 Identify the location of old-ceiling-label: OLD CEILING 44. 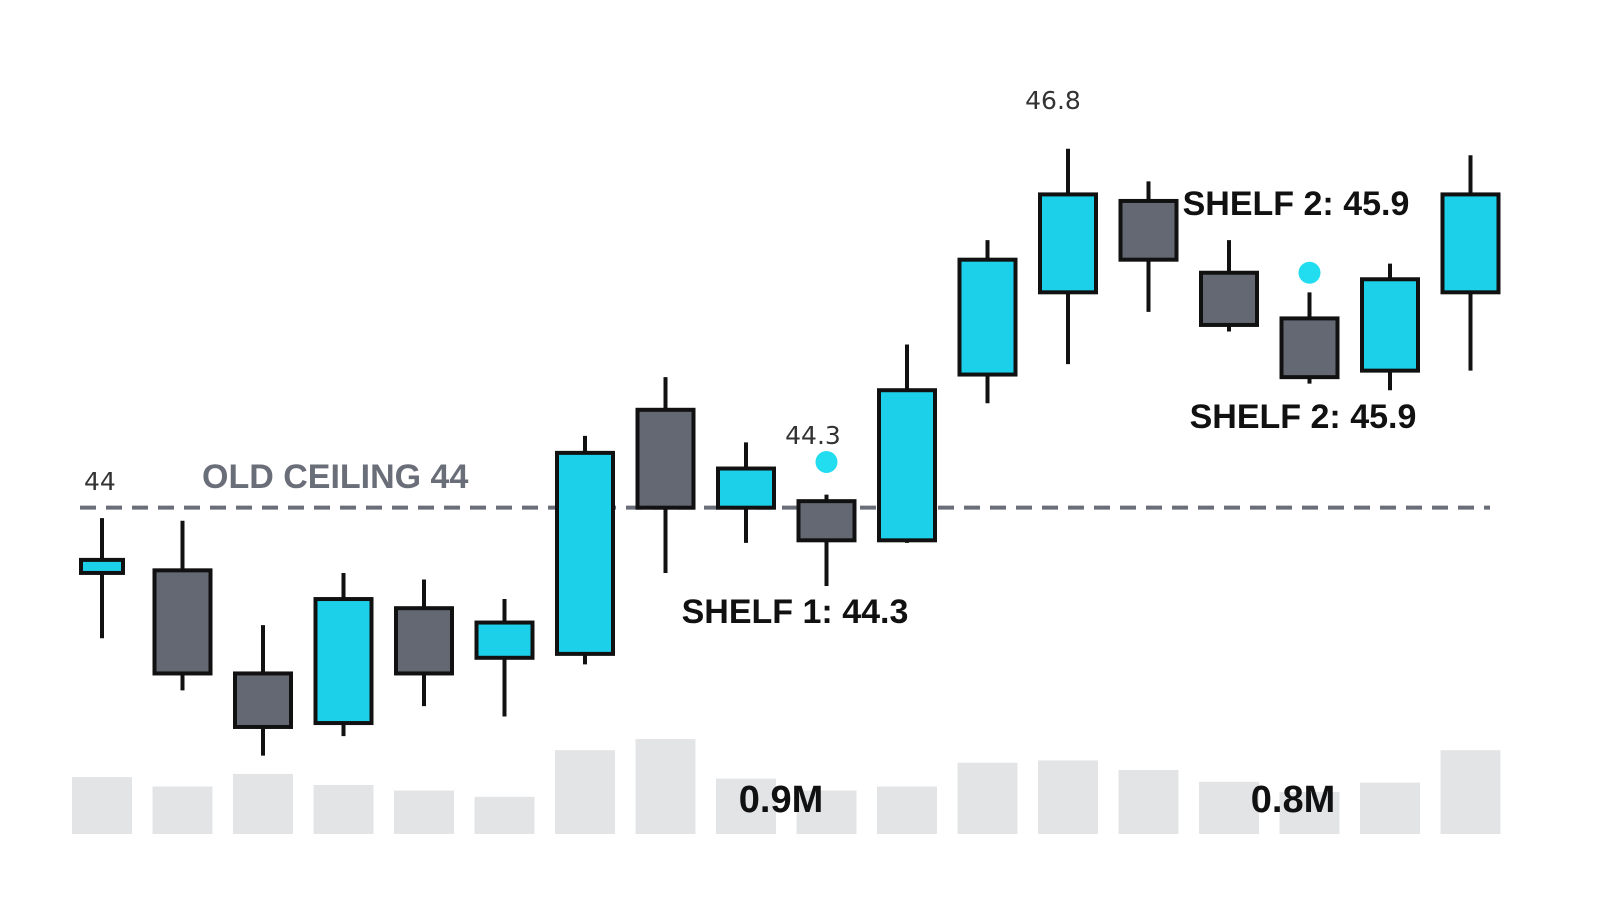
(335, 477).